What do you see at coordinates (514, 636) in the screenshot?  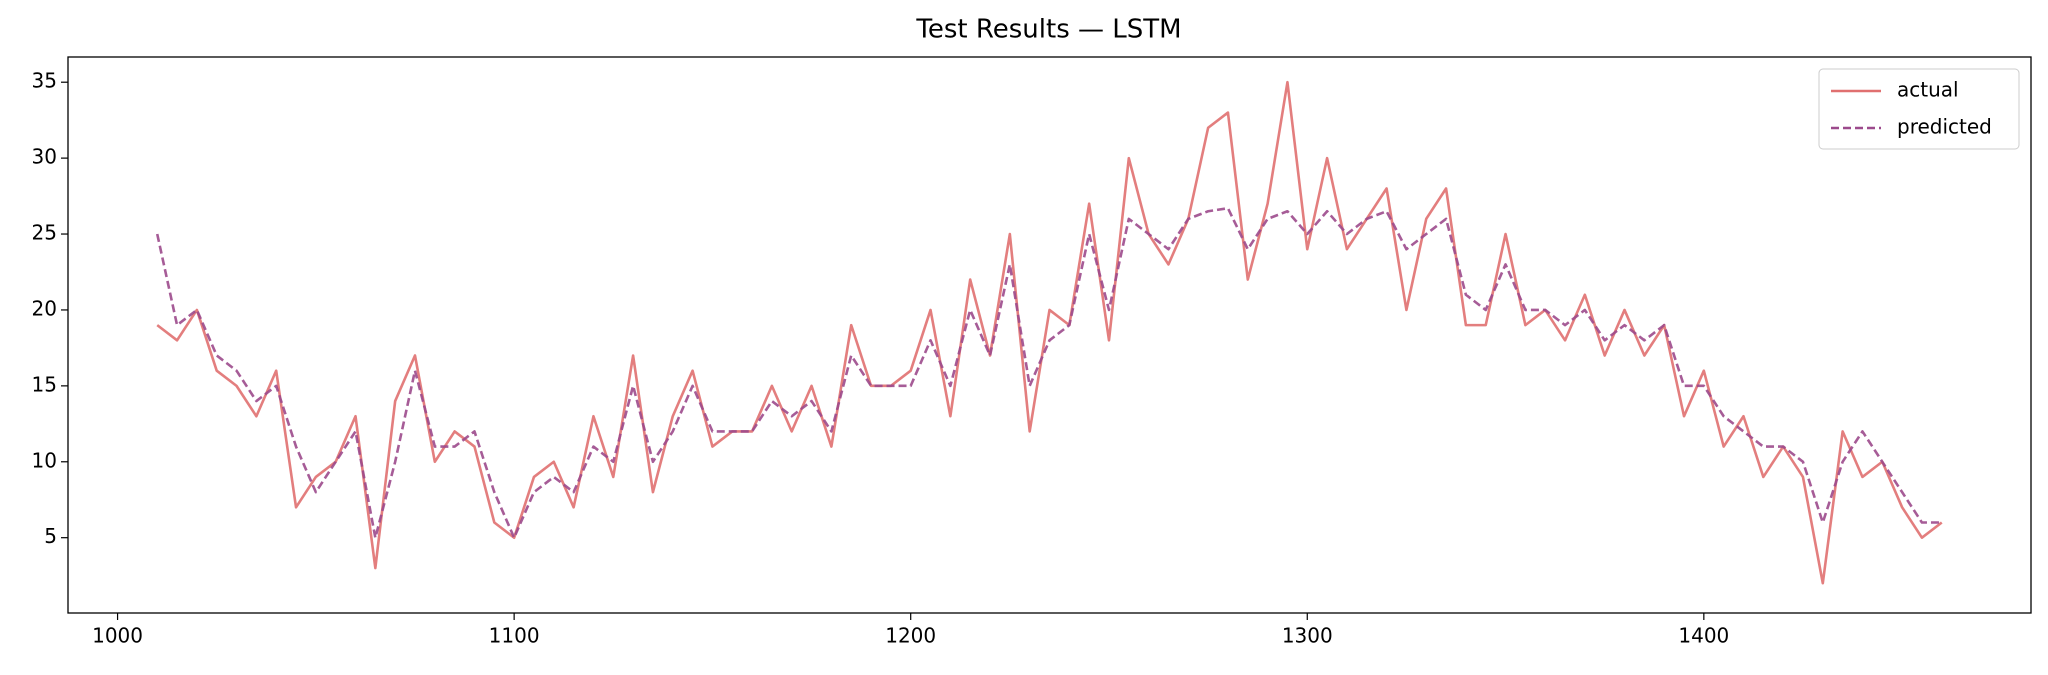 I see `x-tick-label: 1100` at bounding box center [514, 636].